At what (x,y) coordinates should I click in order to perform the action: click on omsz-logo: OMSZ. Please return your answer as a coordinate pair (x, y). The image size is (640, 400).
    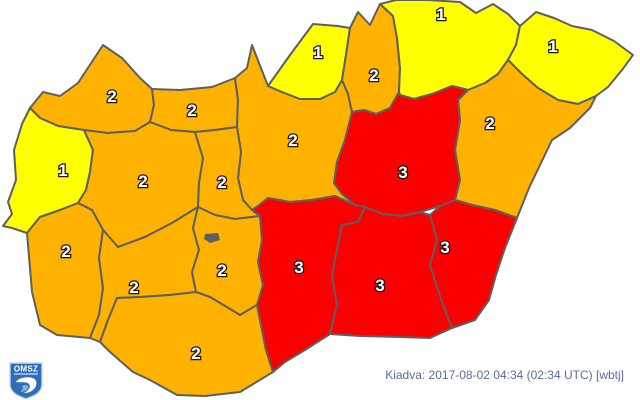
    Looking at the image, I should click on (26, 381).